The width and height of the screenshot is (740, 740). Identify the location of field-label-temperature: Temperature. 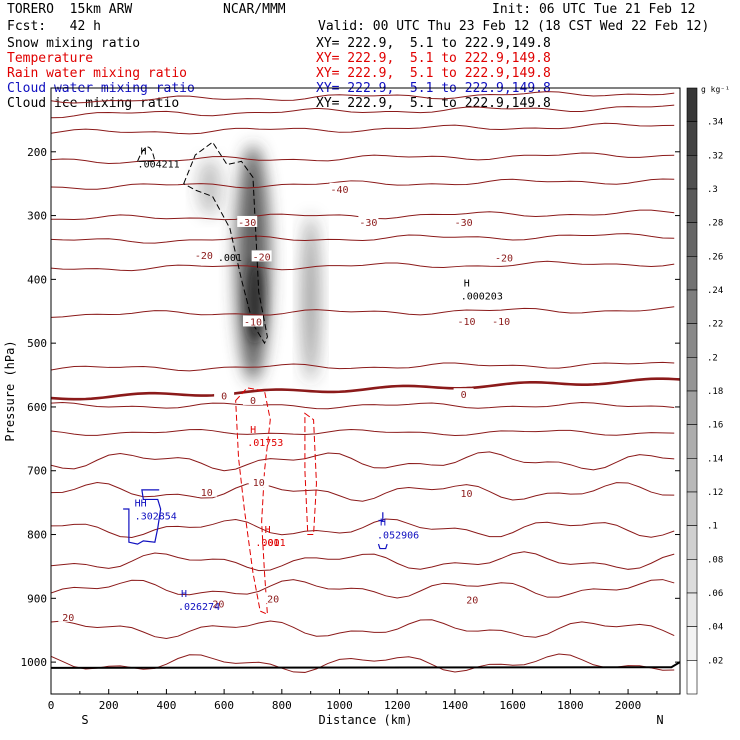
(50, 58).